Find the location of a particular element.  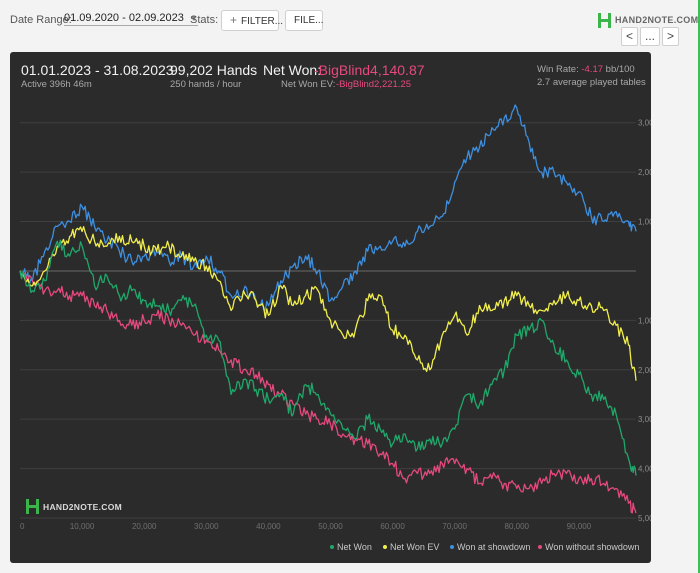

x-tick-label: 0 is located at coordinates (22, 526).